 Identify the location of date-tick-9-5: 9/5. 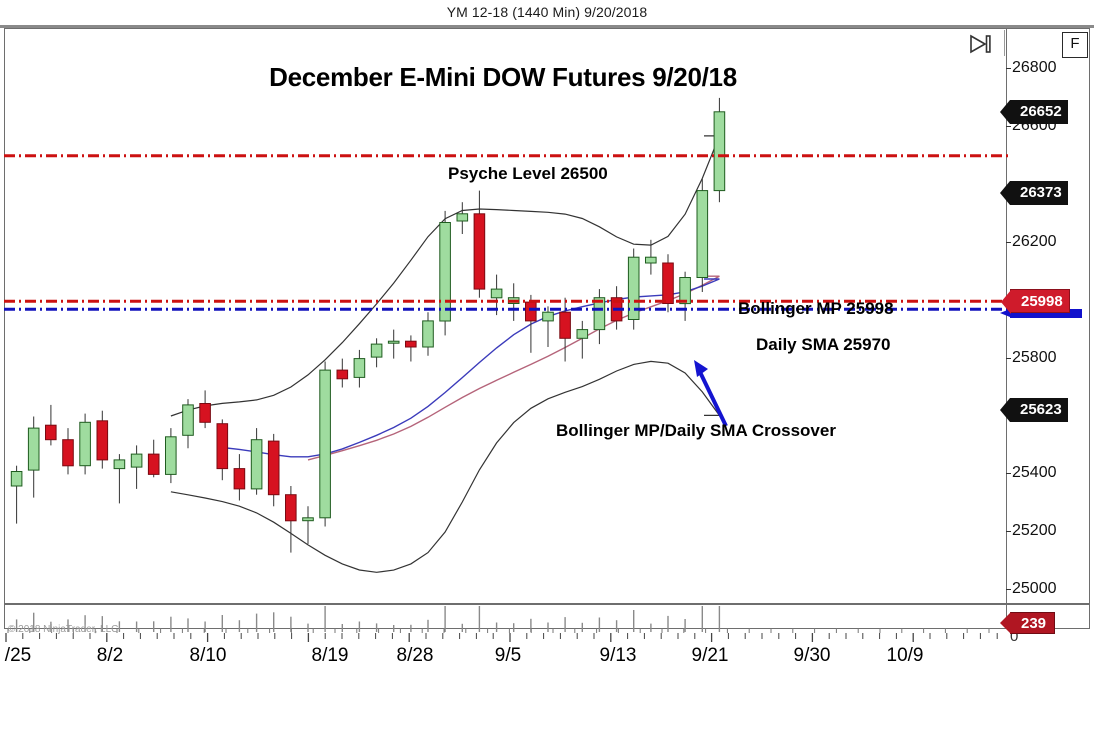
(508, 655).